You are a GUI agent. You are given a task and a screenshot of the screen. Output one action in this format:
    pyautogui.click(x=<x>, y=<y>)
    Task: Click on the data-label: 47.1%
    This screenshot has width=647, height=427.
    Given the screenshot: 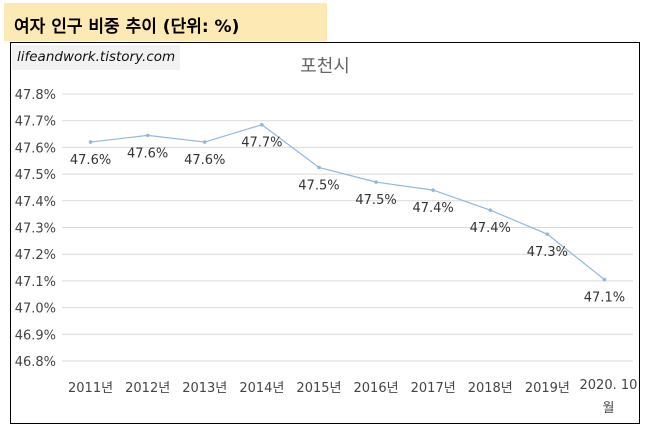 What is the action you would take?
    pyautogui.click(x=604, y=298)
    